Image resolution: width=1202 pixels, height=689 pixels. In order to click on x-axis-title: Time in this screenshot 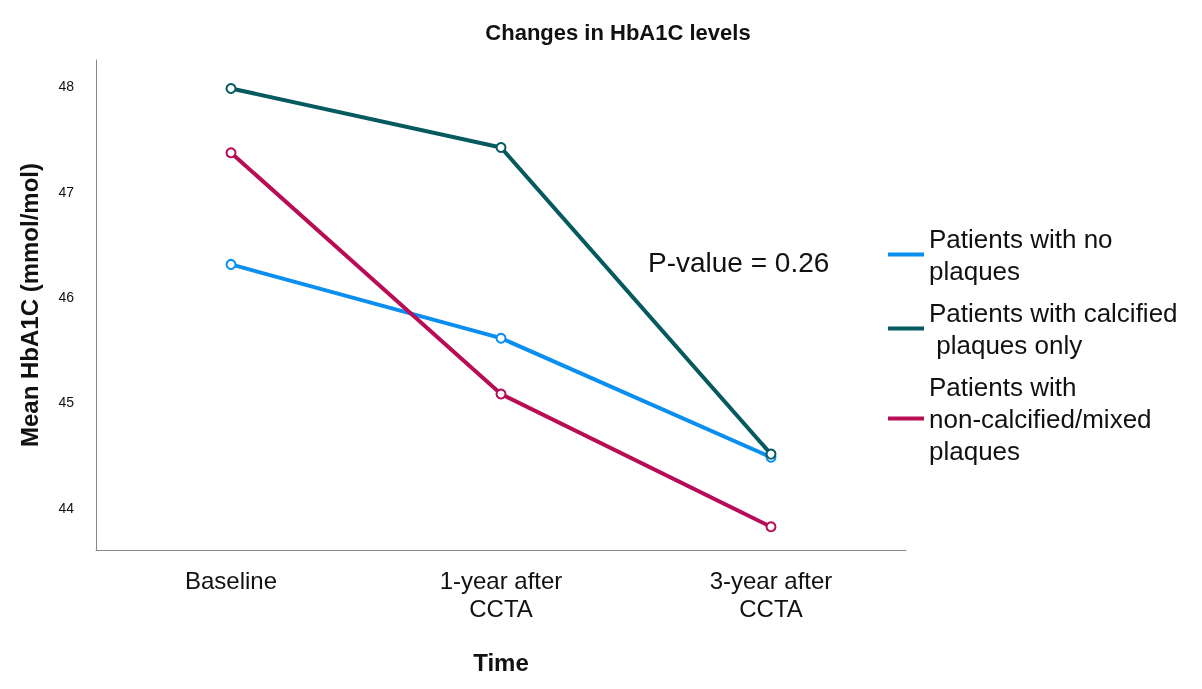, I will do `click(501, 662)`.